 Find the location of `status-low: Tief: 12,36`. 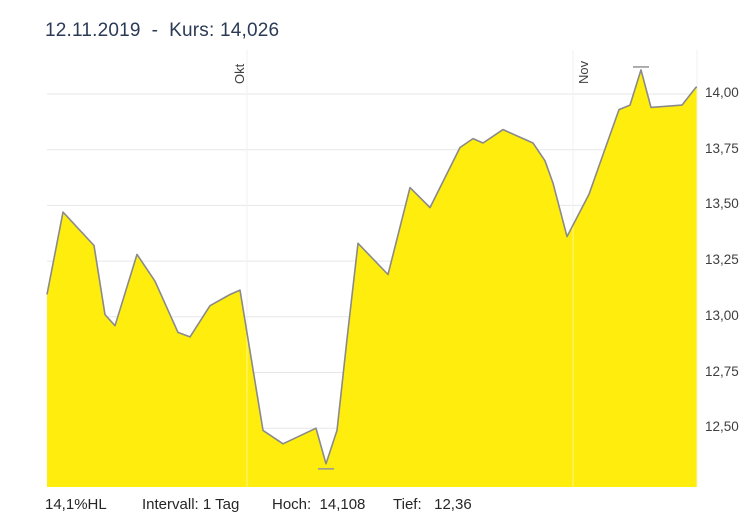

status-low: Tief: 12,36 is located at coordinates (432, 504).